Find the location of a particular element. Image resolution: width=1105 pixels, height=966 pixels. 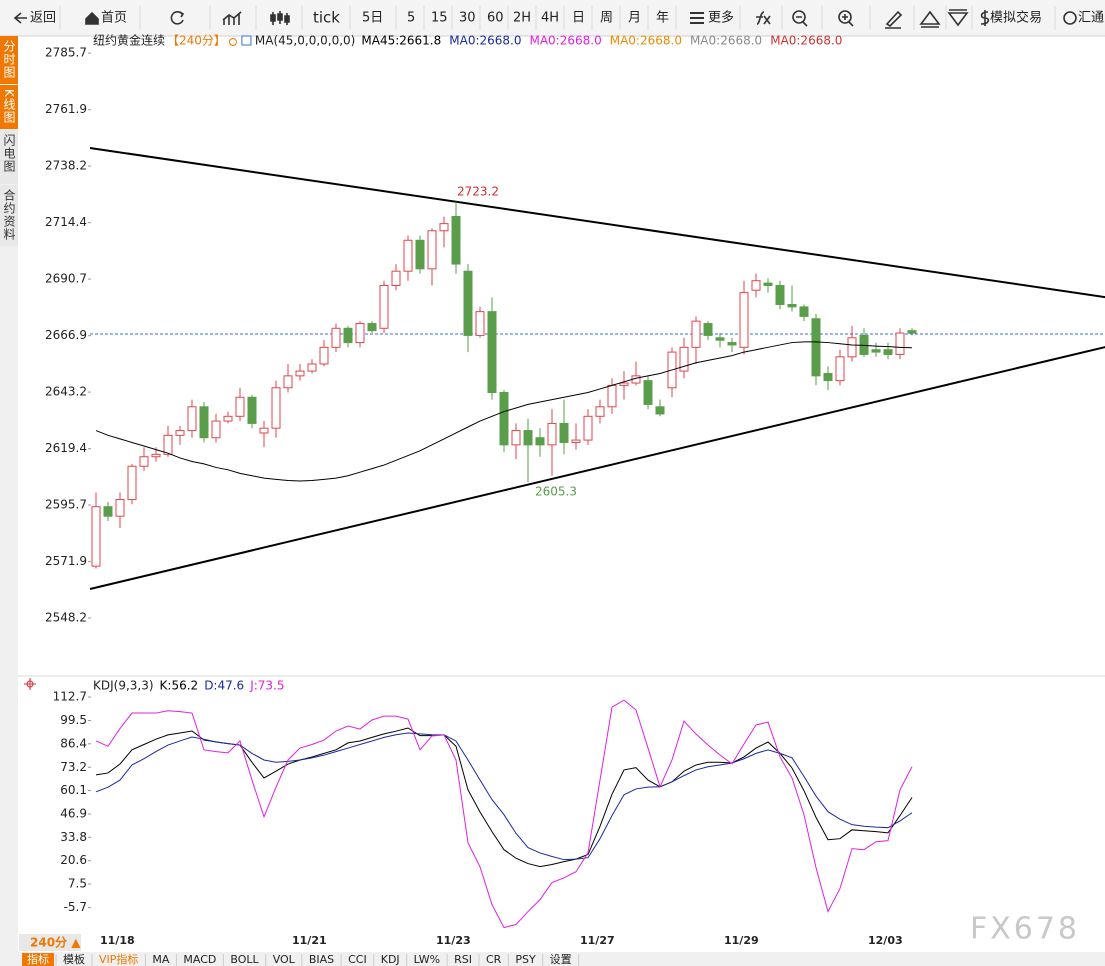

toolbar-button: 4H is located at coordinates (550, 18).